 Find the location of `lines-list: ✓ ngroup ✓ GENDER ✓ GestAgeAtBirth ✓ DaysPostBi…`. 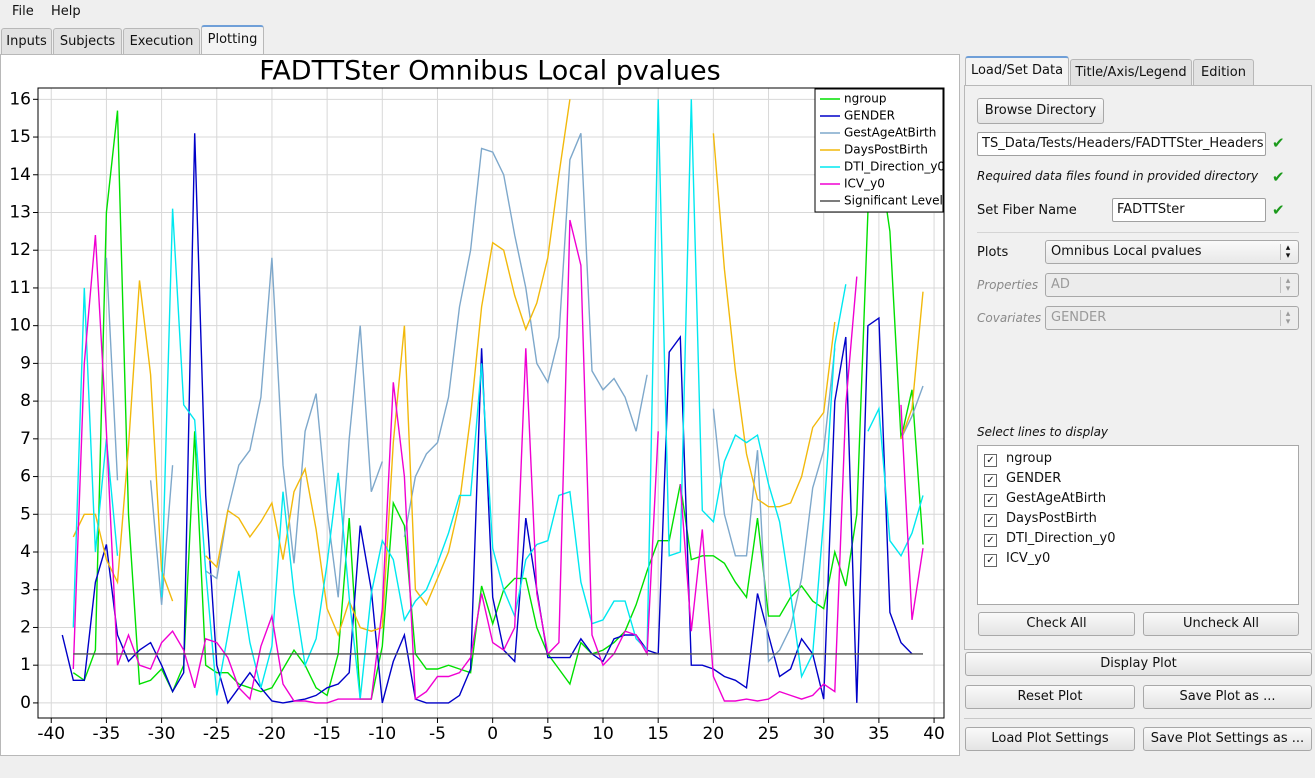

lines-list: ✓ ngroup ✓ GENDER ✓ GestAgeAtBirth ✓ DaysPostBi… is located at coordinates (1138, 525).